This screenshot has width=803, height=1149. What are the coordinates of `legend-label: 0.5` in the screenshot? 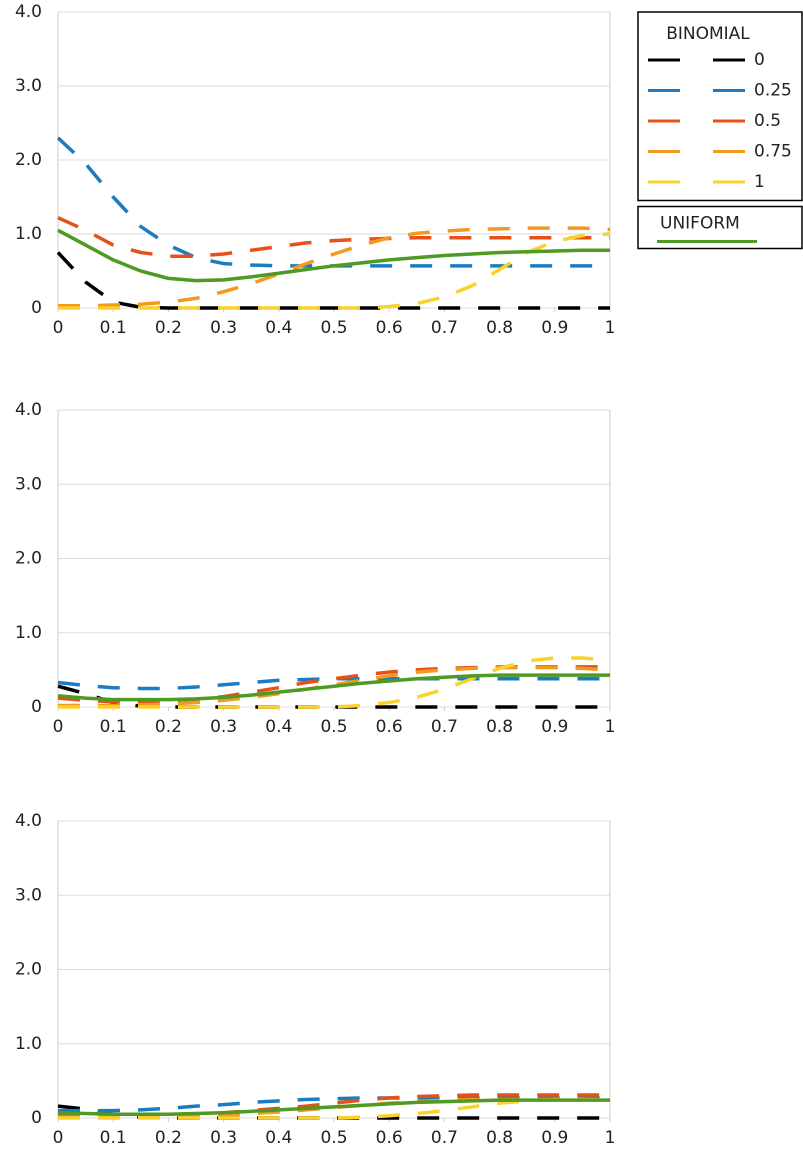 It's located at (767, 121).